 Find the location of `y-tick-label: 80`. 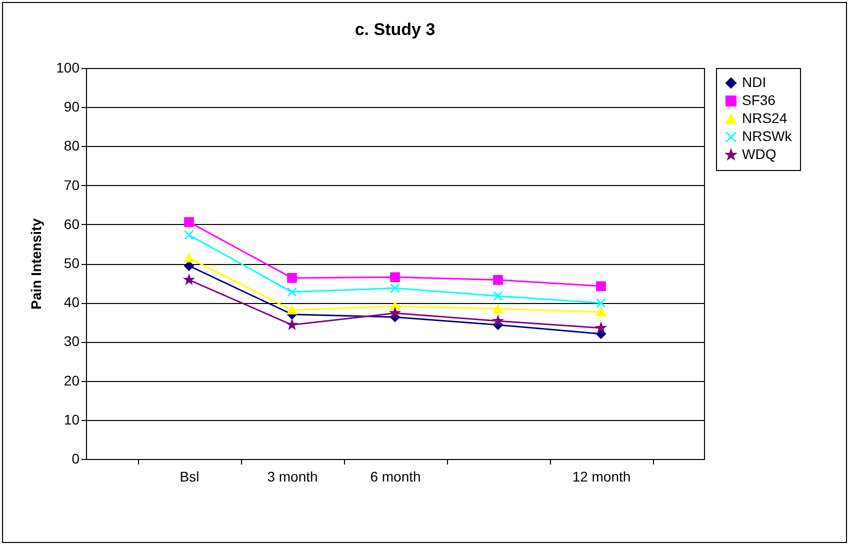

y-tick-label: 80 is located at coordinates (72, 146).